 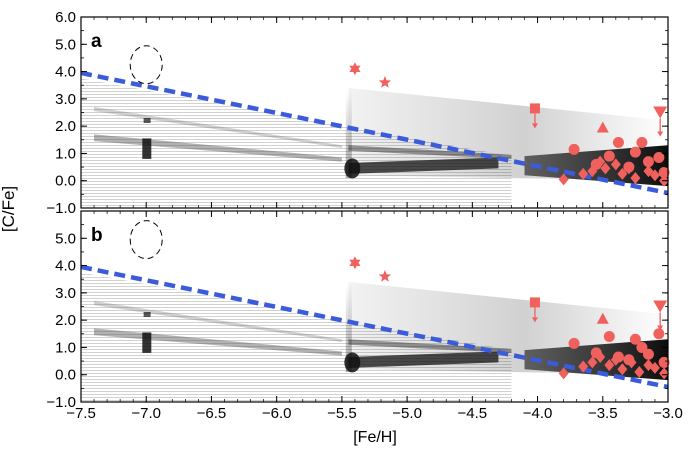 What do you see at coordinates (603, 413) in the screenshot?
I see `x-tick-label: −3.5` at bounding box center [603, 413].